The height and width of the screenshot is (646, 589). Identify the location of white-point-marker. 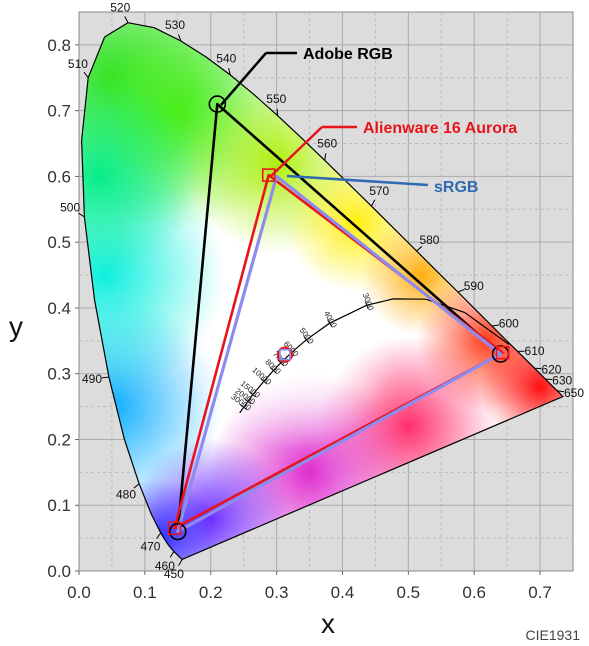
(285, 354).